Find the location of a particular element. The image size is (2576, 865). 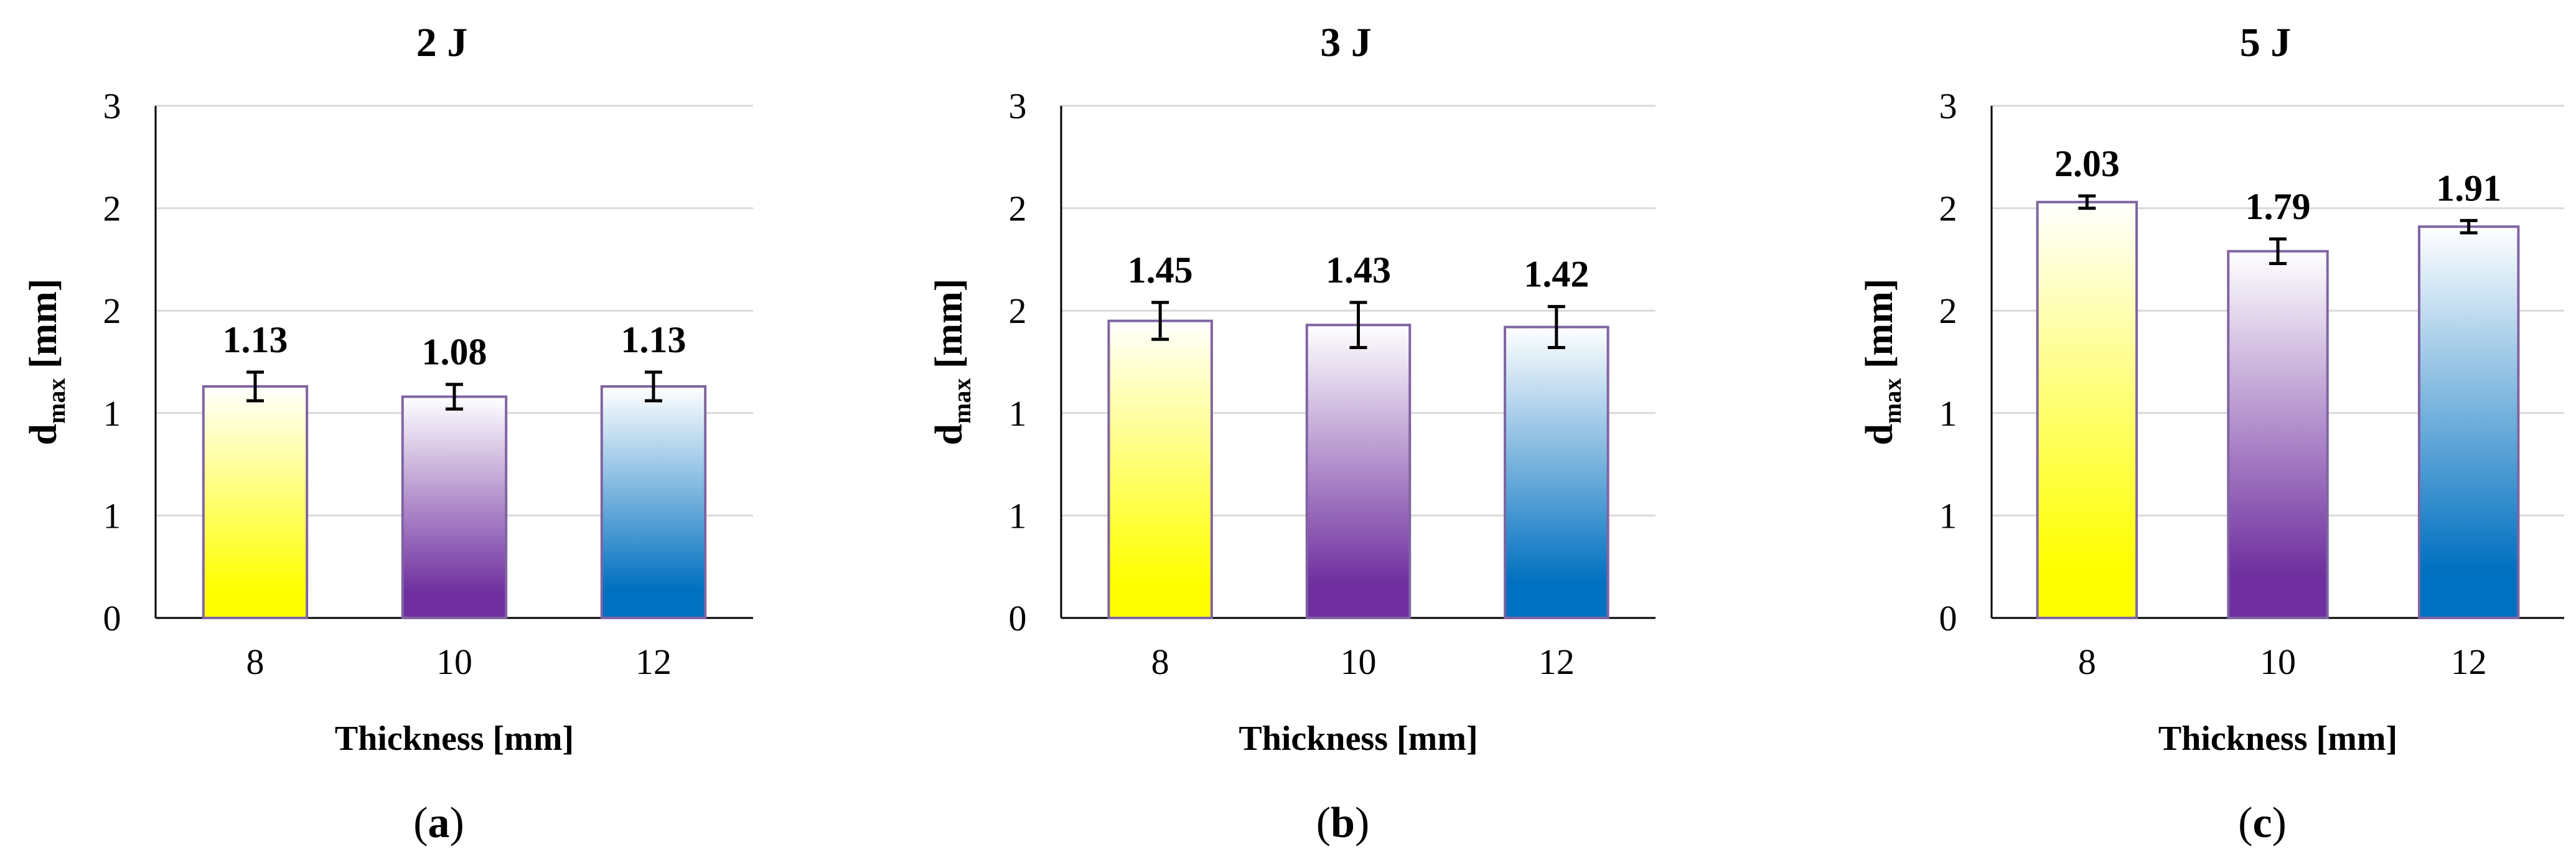

panel-caption: (c) is located at coordinates (2262, 823).